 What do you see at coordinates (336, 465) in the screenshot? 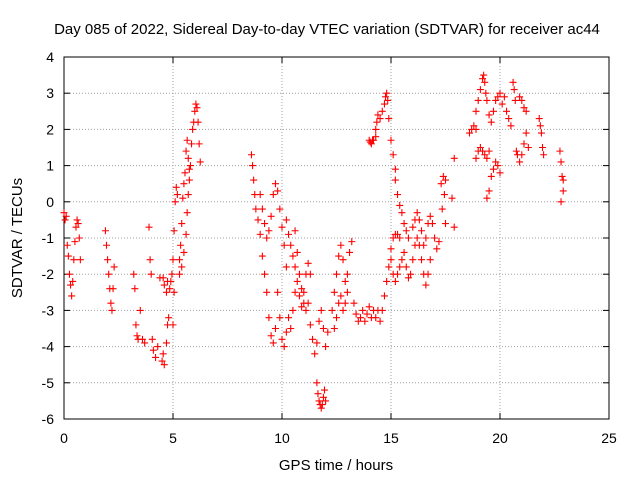
I see `x-axis-label: GPS time / hours` at bounding box center [336, 465].